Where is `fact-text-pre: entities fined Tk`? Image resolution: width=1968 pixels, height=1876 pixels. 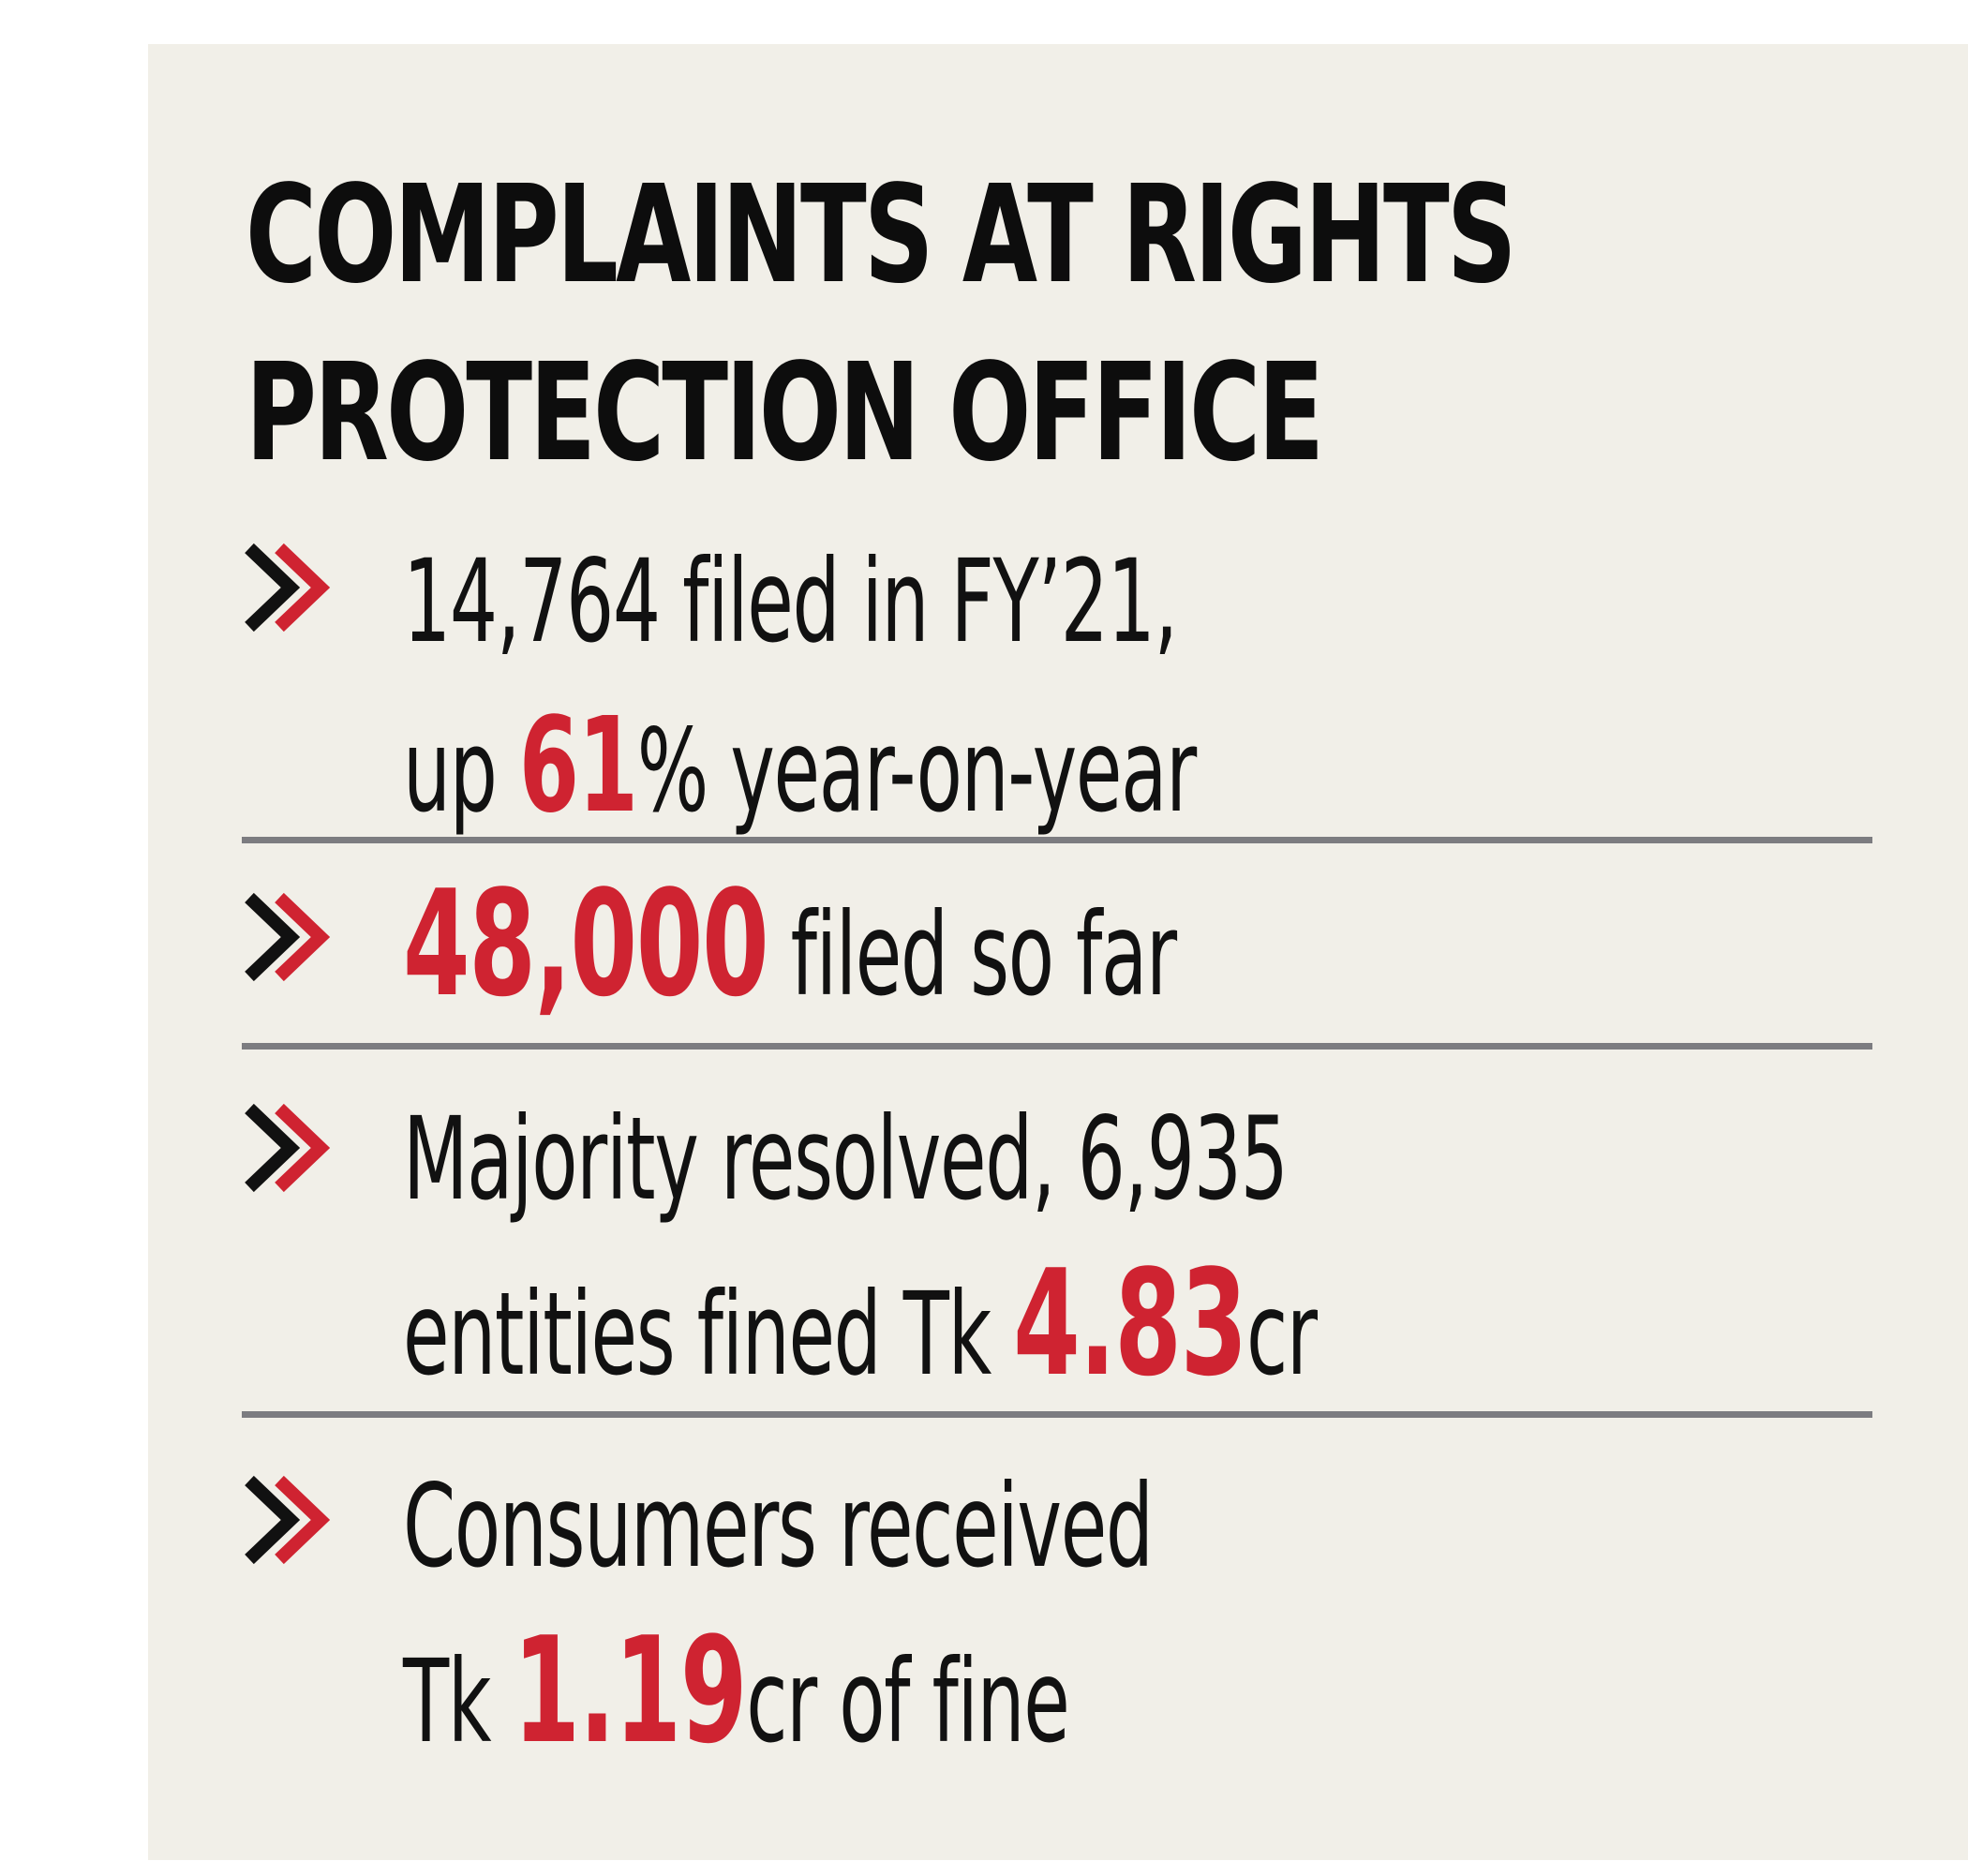
fact-text-pre: entities fined Tk is located at coordinates (709, 1335).